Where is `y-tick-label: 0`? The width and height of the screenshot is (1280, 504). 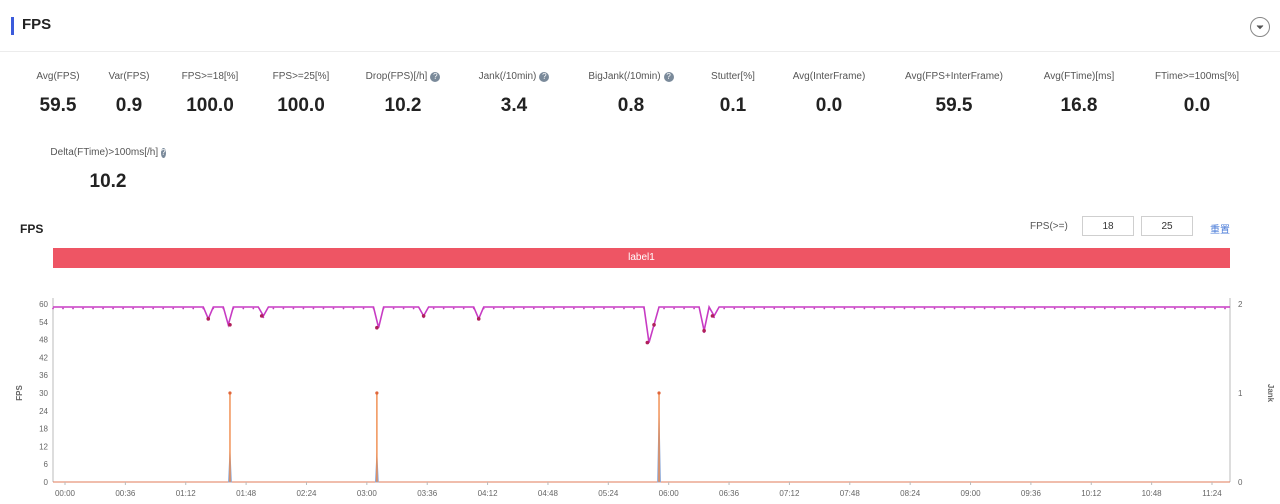
y-tick-label: 0 is located at coordinates (46, 482).